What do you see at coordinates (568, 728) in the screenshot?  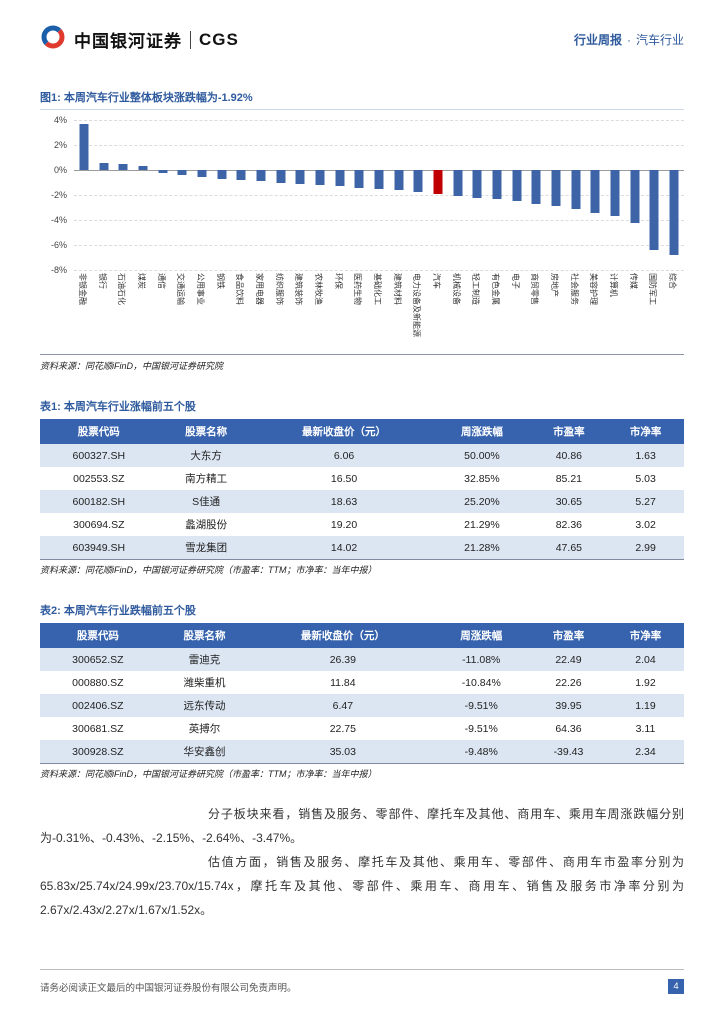 I see `cell: 64.36` at bounding box center [568, 728].